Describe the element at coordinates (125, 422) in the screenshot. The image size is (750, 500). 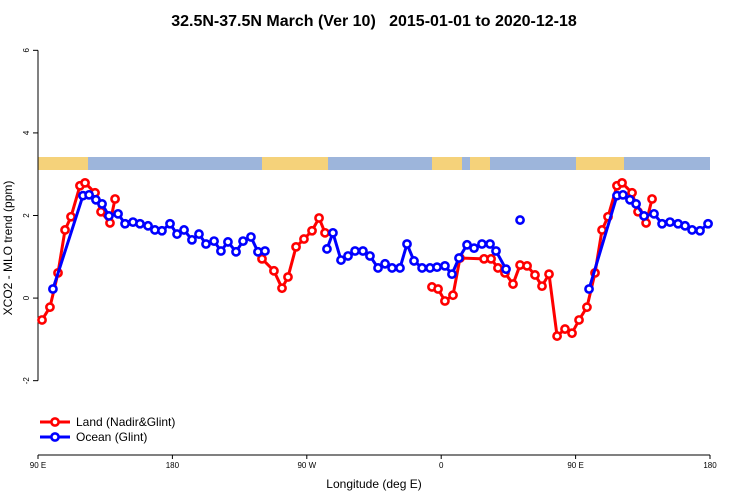
I see `legend-label: Land (Nadir&Glint)` at that location.